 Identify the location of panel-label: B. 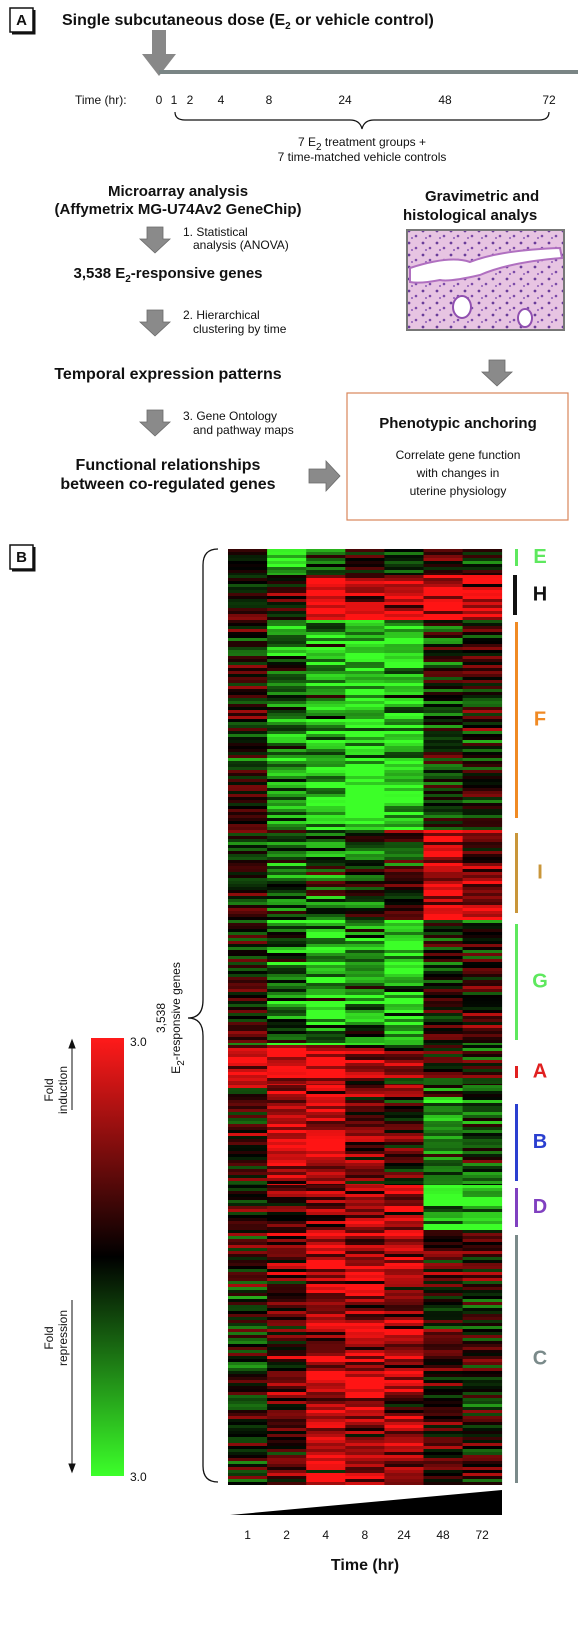
(21, 557).